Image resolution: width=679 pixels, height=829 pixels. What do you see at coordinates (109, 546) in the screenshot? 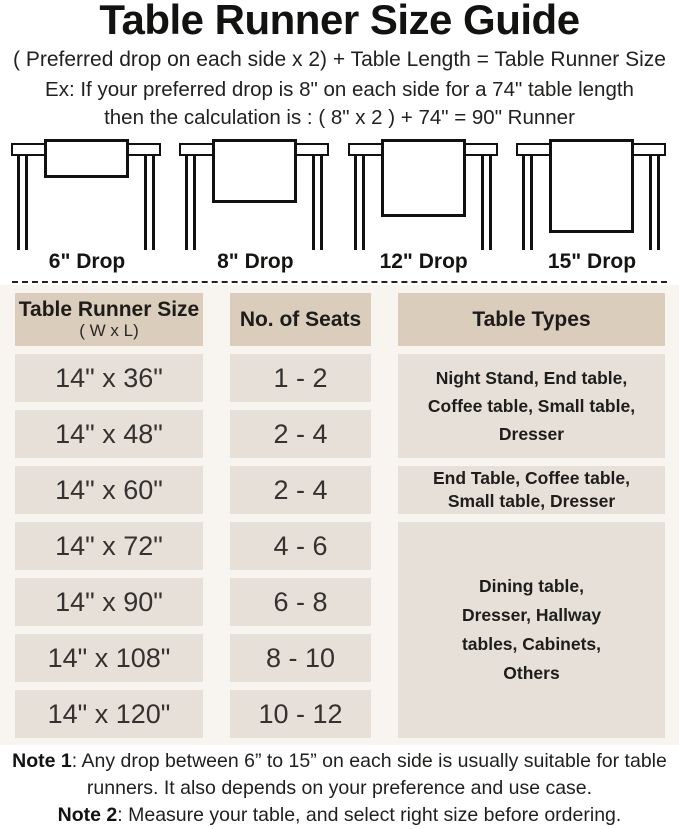
I see `size-cell: 14" x 72"` at bounding box center [109, 546].